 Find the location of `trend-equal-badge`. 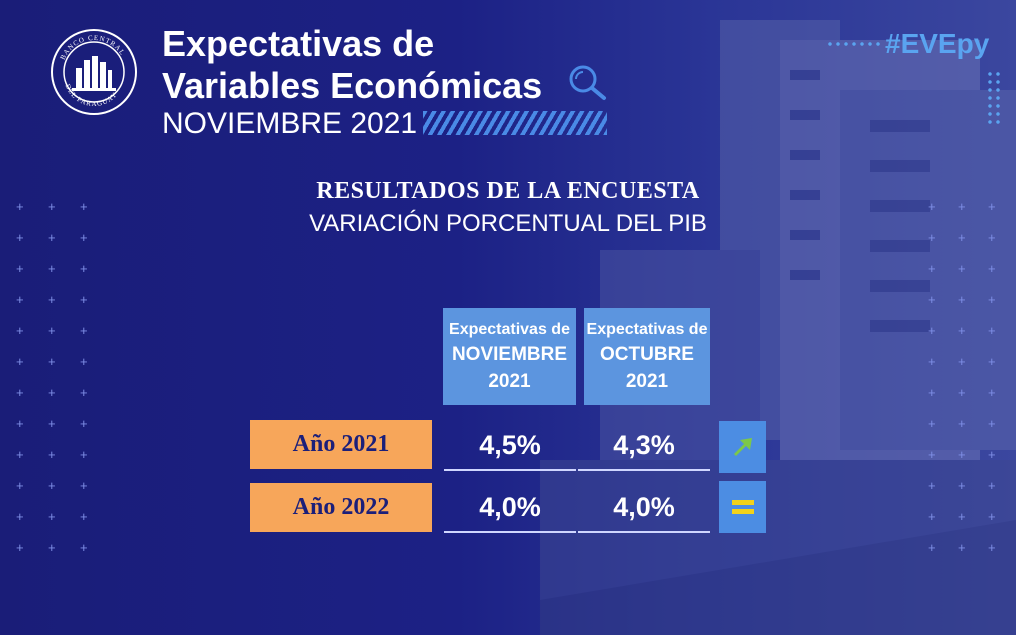

trend-equal-badge is located at coordinates (742, 507).